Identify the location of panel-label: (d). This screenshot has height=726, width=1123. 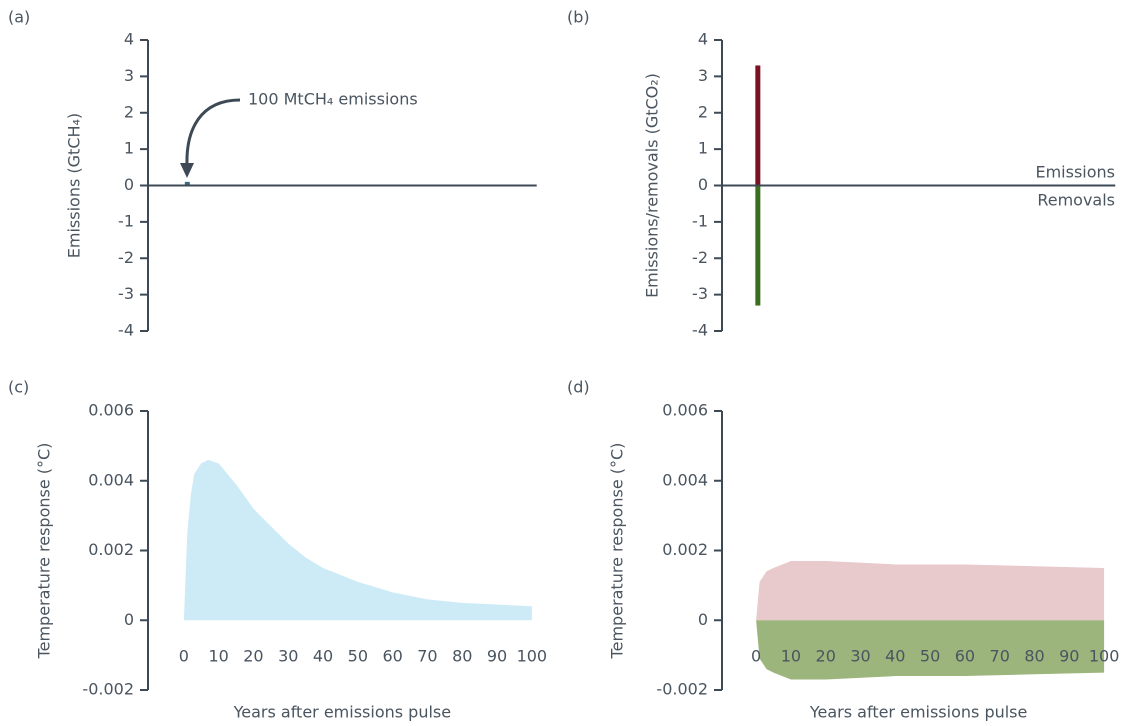
(578, 387).